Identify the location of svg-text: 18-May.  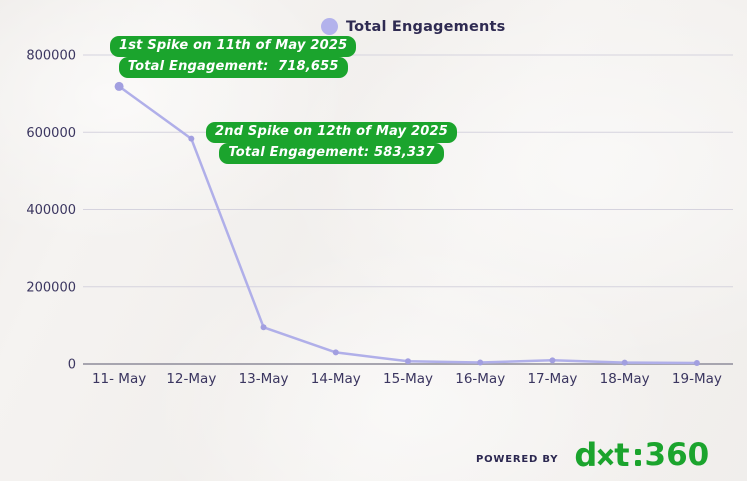
(625, 379).